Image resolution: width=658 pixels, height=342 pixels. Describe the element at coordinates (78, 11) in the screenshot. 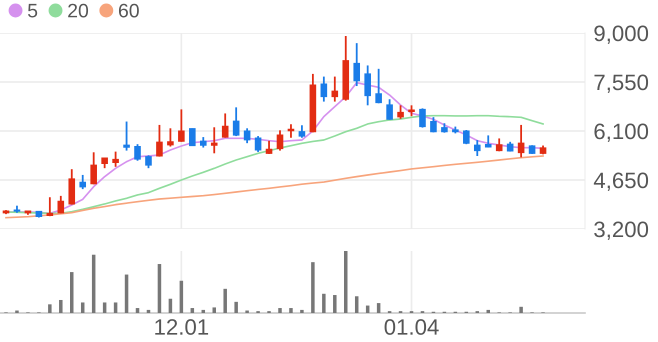

I see `legend-label: 20` at that location.